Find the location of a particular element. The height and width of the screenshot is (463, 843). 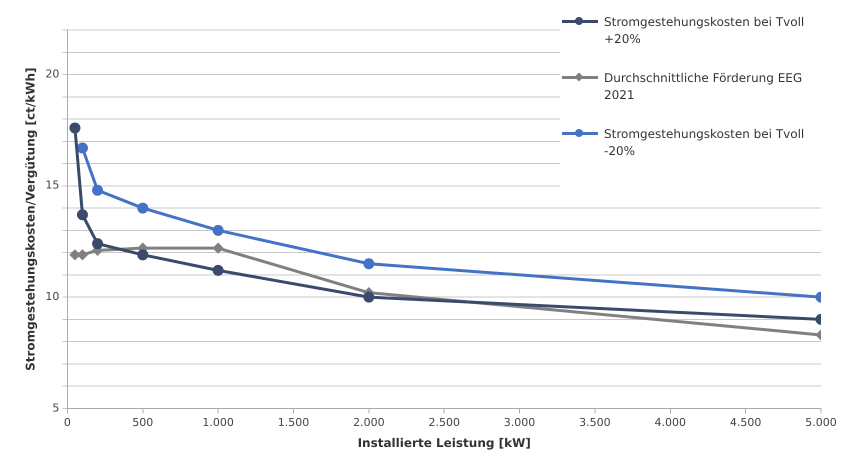

x-tick-label: 500 is located at coordinates (143, 422).